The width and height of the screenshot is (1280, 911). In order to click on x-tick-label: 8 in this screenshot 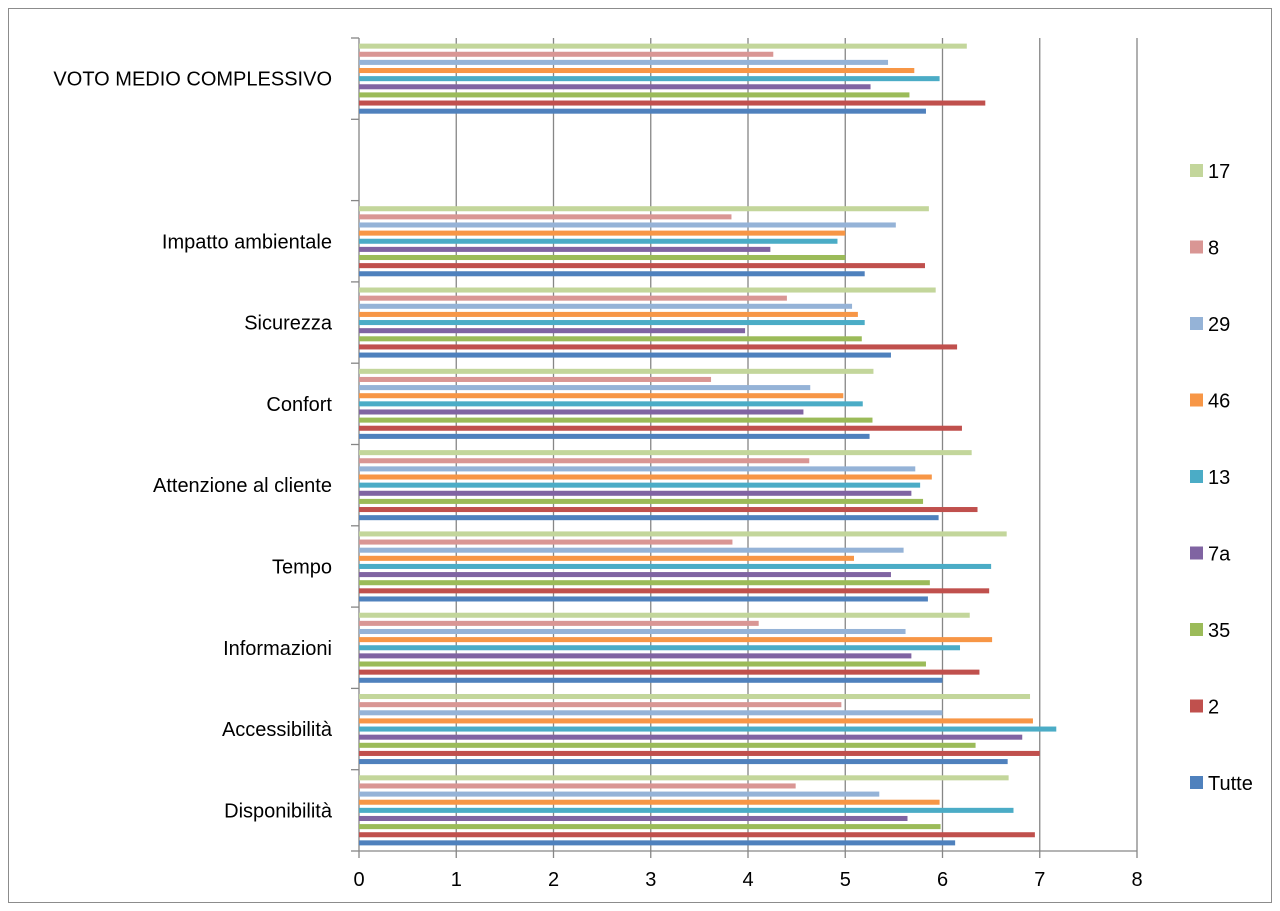, I will do `click(1136, 880)`.